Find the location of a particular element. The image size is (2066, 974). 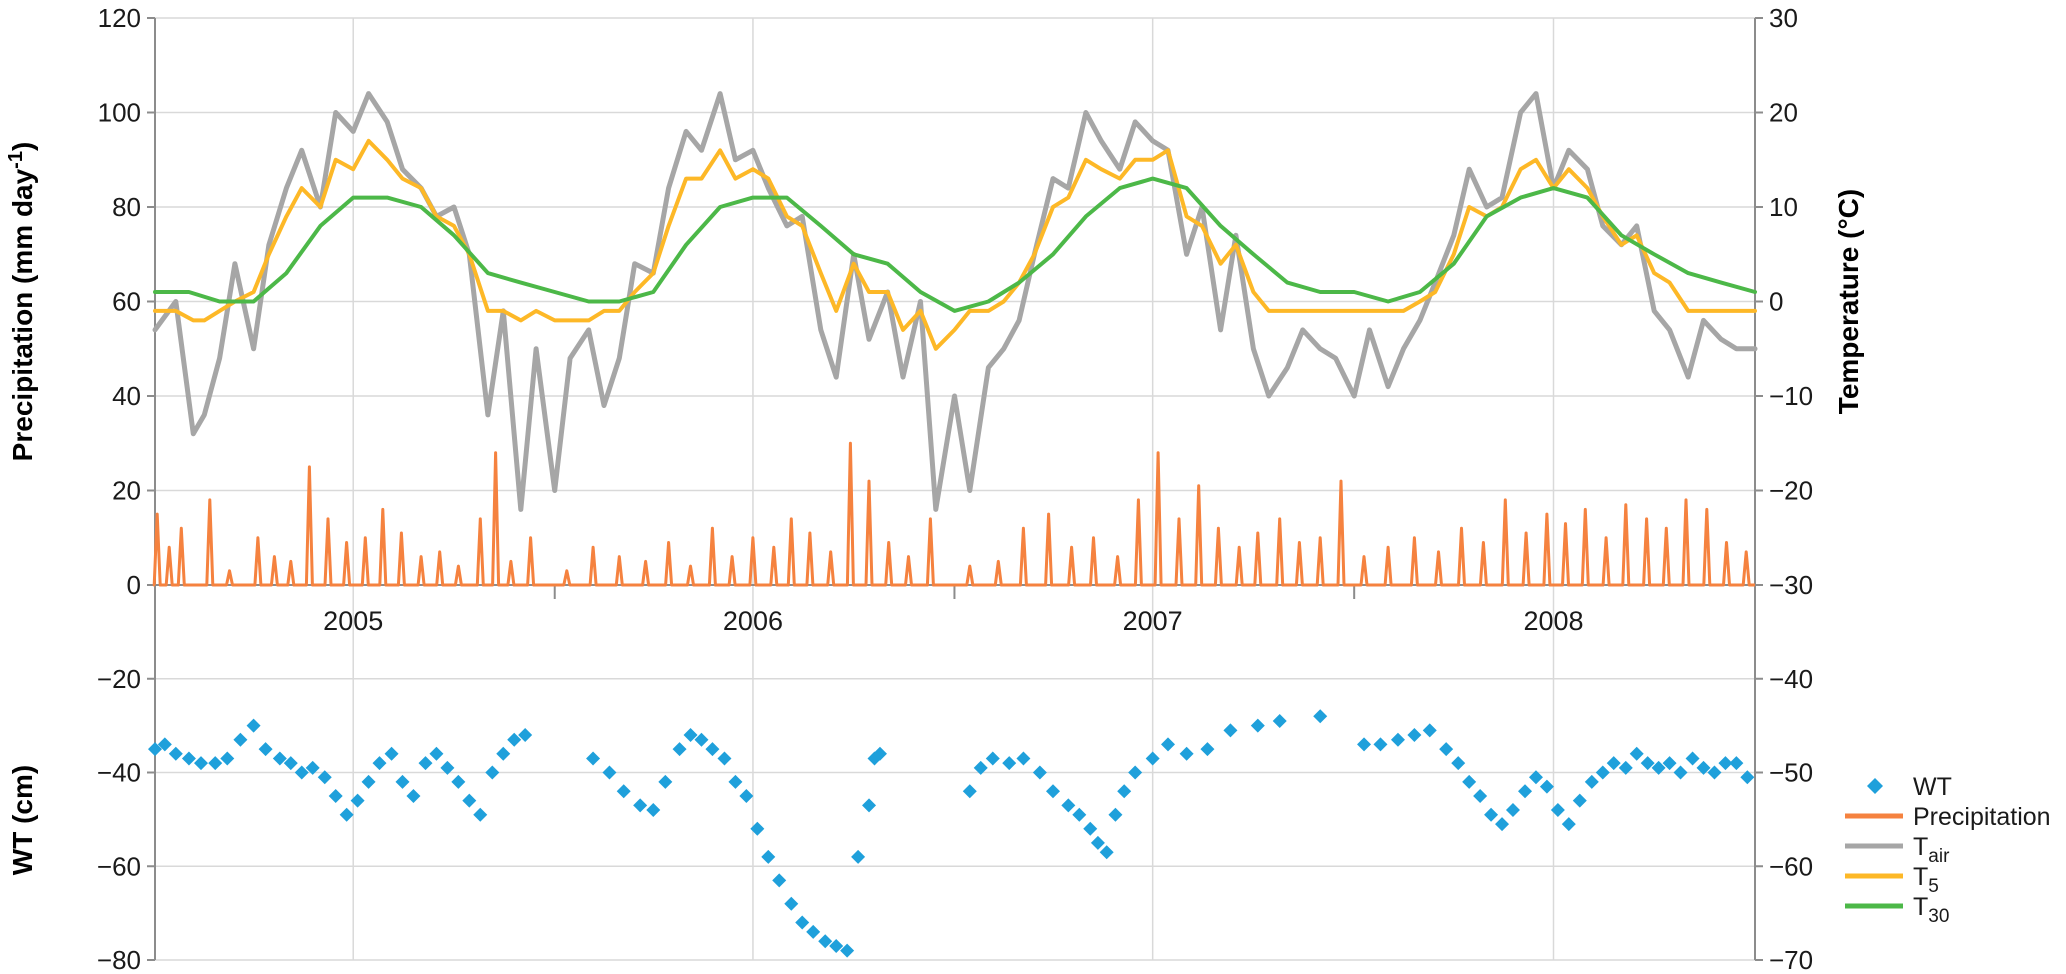

y-right-tick-label: −70 is located at coordinates (1791, 959).